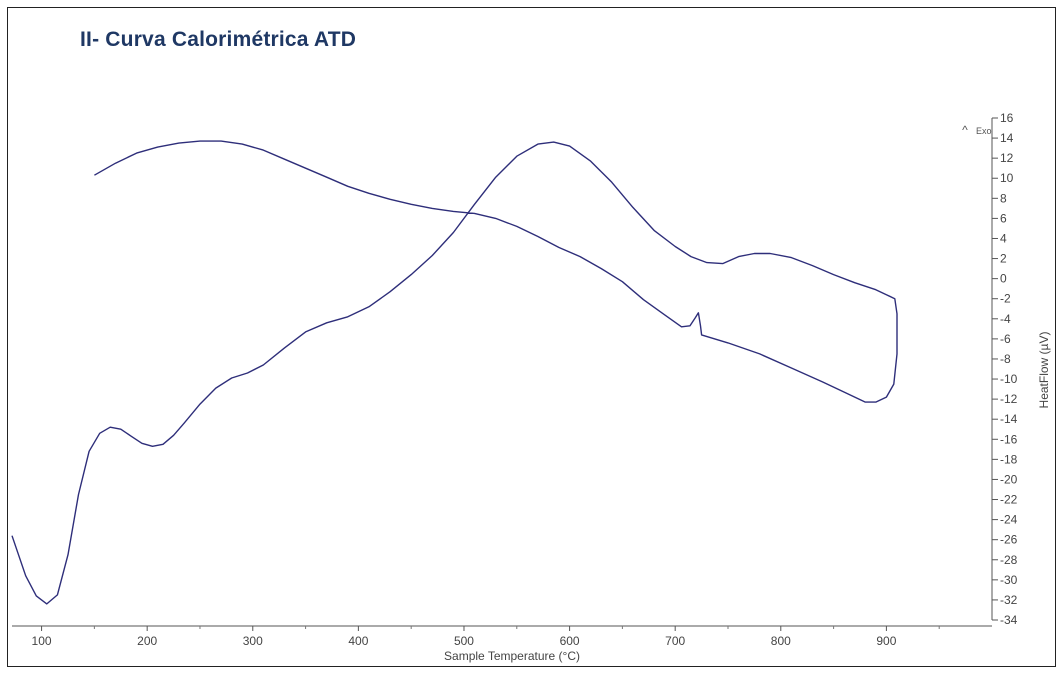 The height and width of the screenshot is (674, 1063). What do you see at coordinates (1009, 399) in the screenshot?
I see `y-tick-label: -12` at bounding box center [1009, 399].